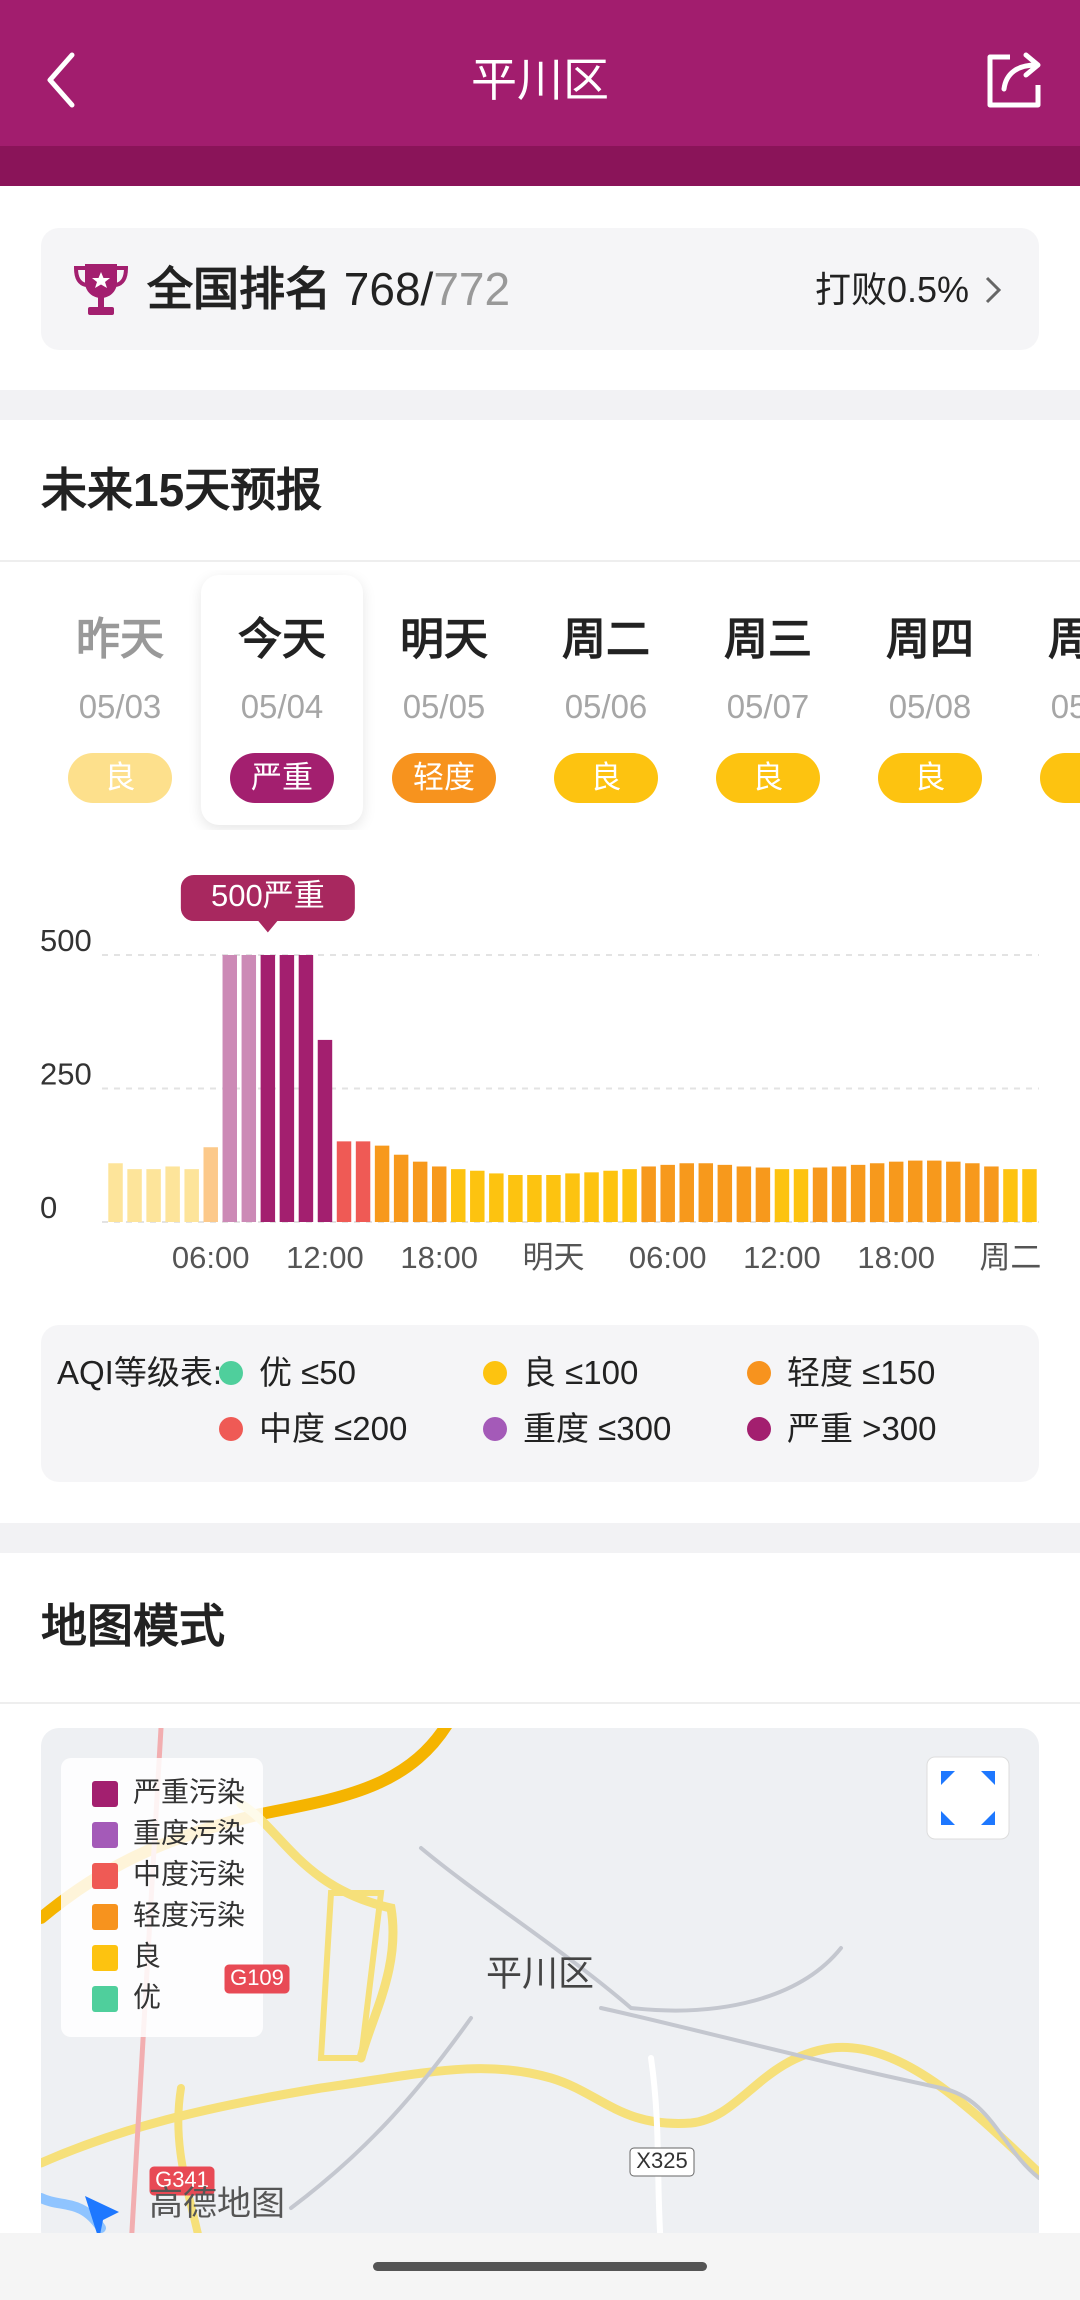 The width and height of the screenshot is (1080, 2300). Describe the element at coordinates (328, 289) in the screenshot. I see `rank-line: 全国排名 768/772` at that location.